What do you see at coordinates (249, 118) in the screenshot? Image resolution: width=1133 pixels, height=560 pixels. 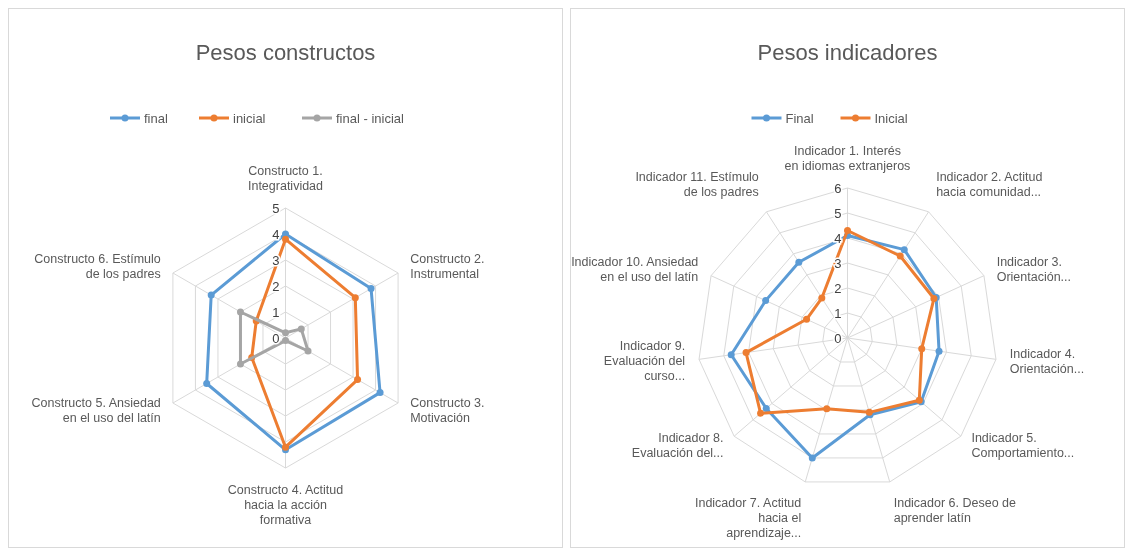 I see `legend-label: inicial` at bounding box center [249, 118].